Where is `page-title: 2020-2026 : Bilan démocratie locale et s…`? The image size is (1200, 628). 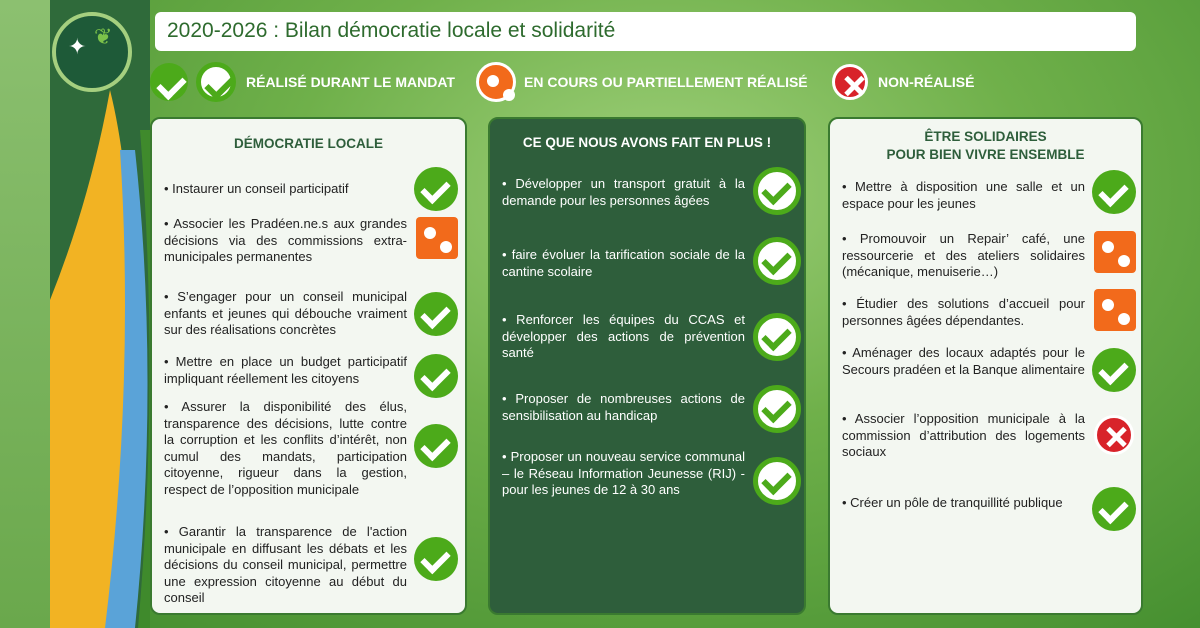
page-title: 2020-2026 : Bilan démocratie locale et s… is located at coordinates (645, 31).